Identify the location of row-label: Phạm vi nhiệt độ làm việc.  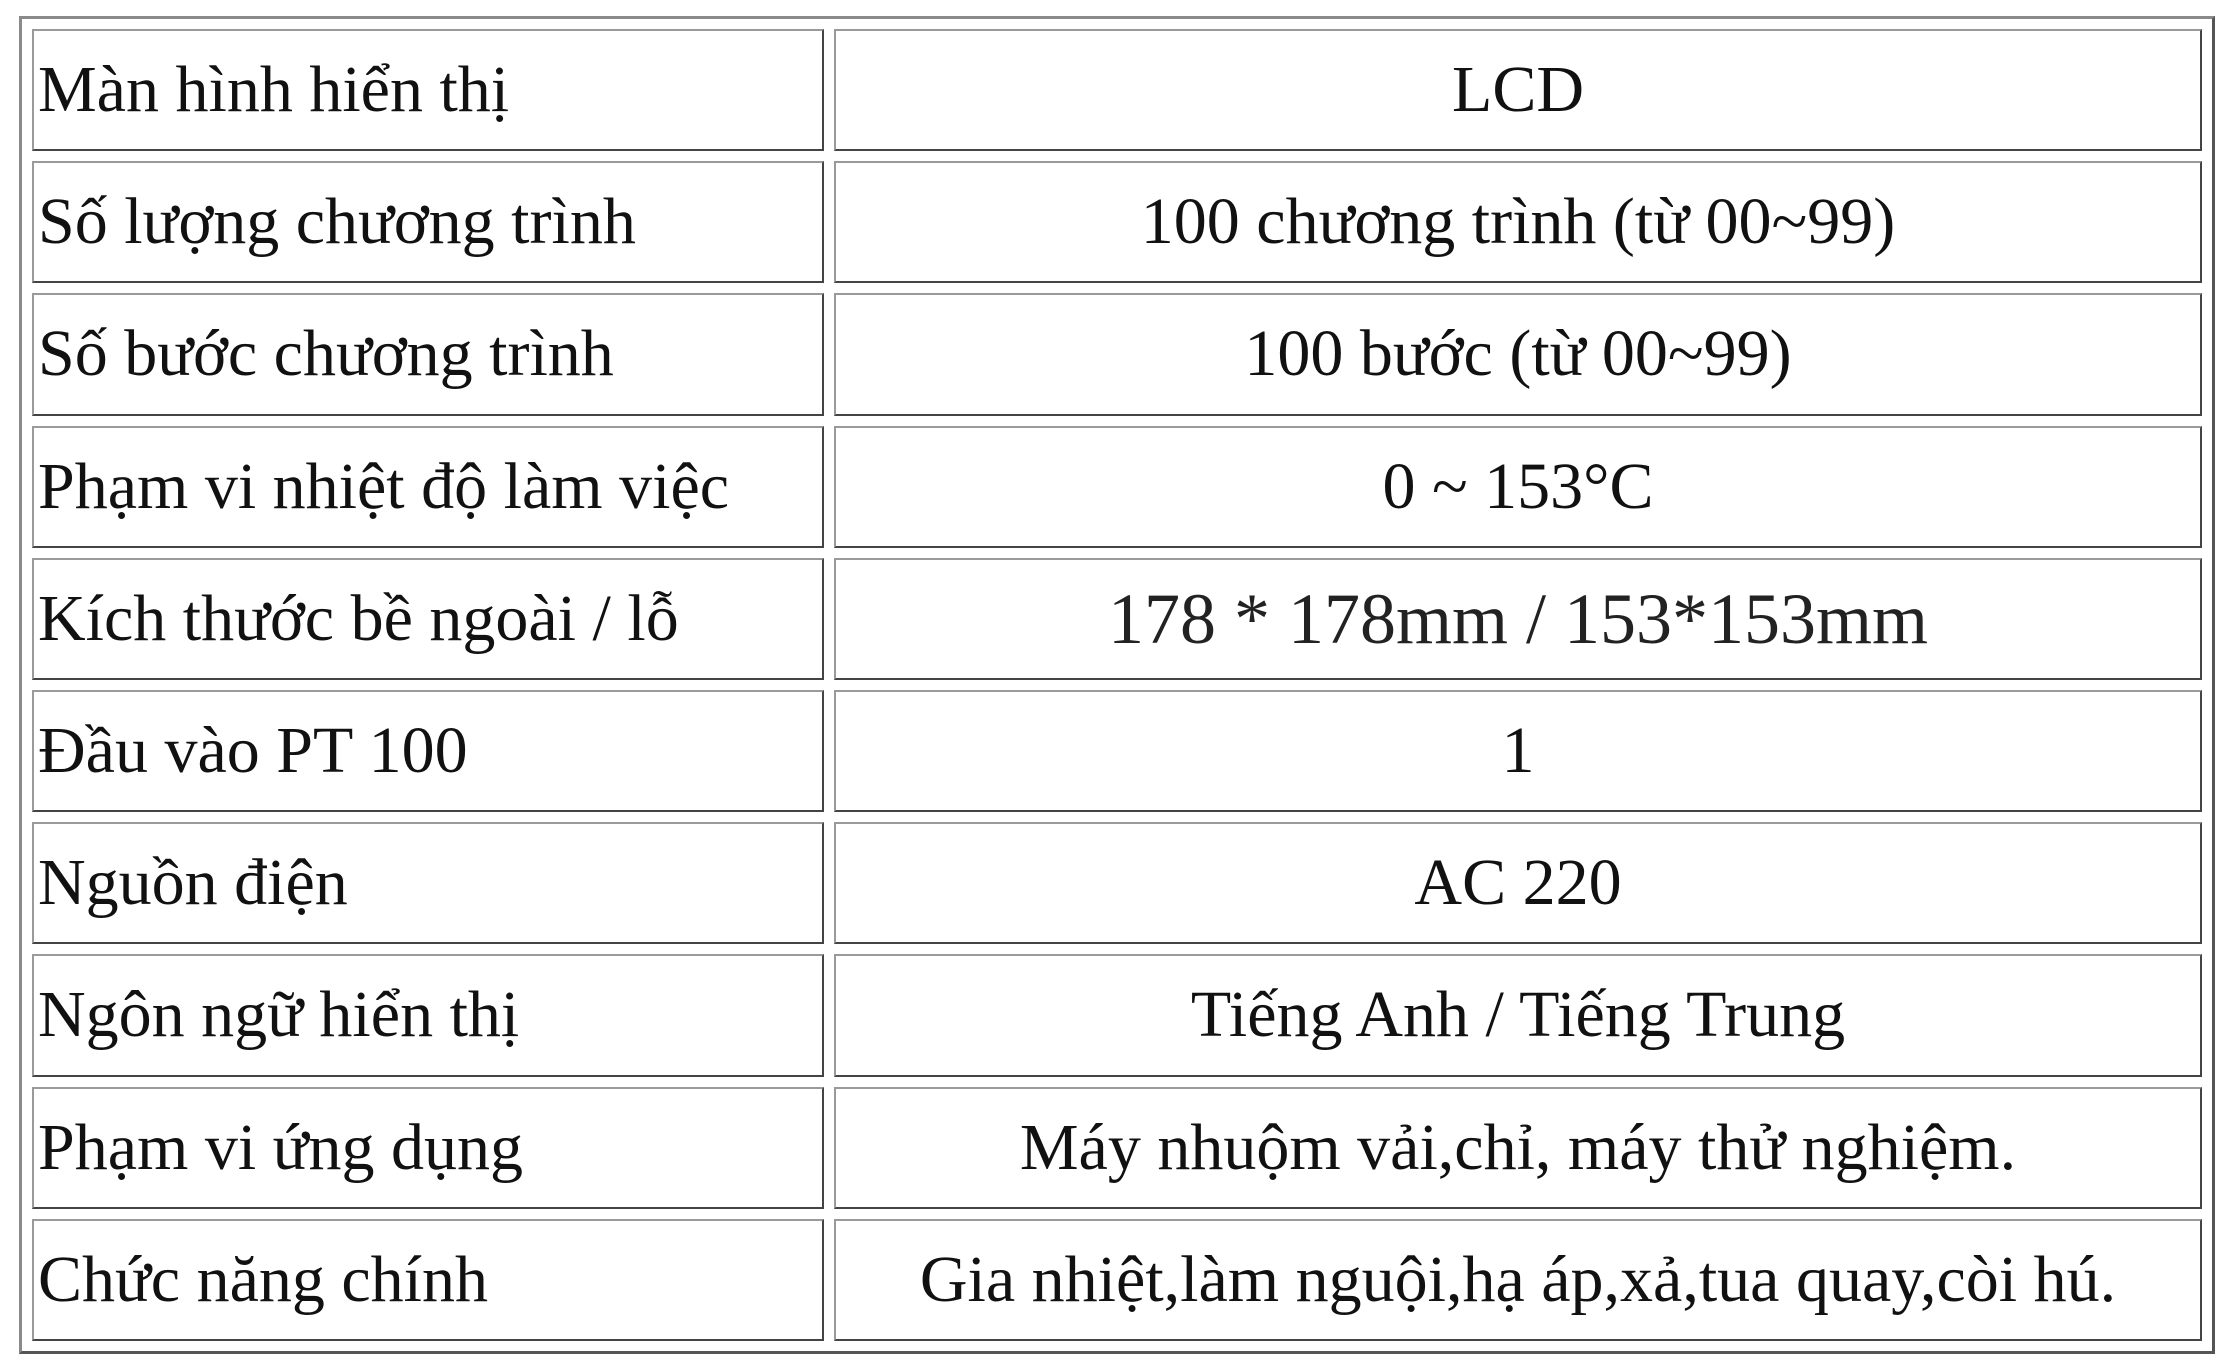
(428, 486).